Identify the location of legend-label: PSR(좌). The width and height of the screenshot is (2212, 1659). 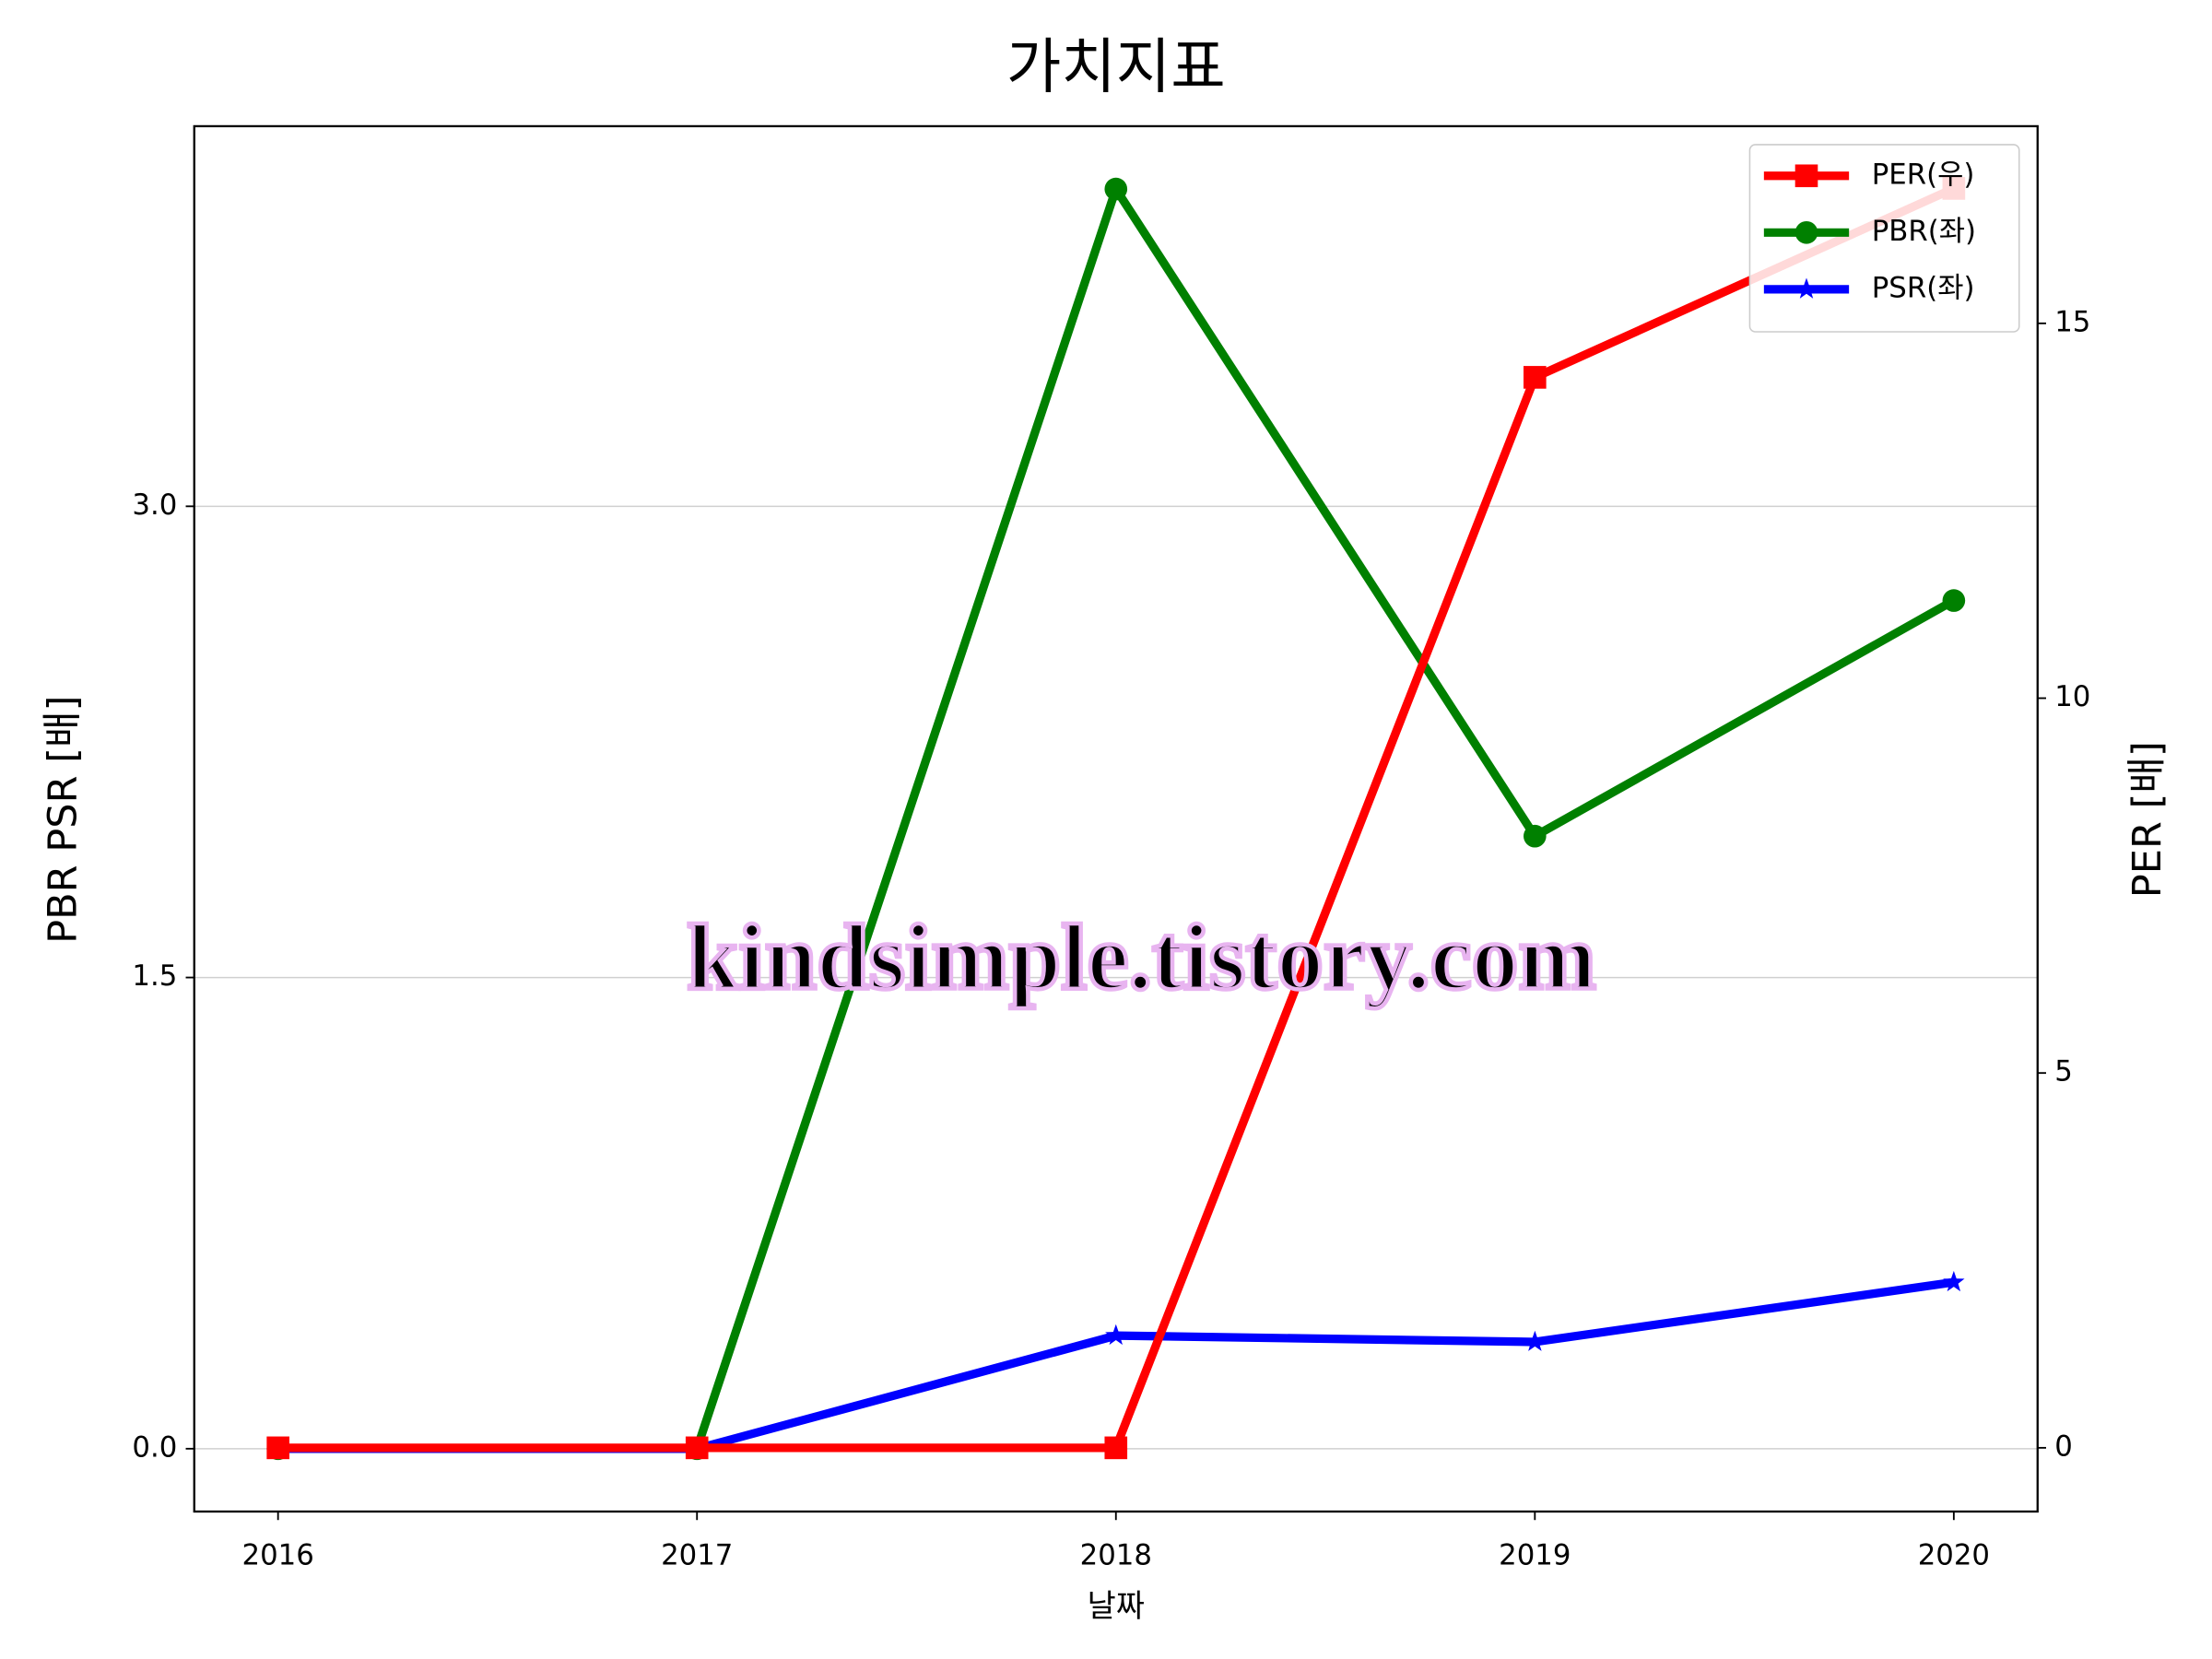
(1923, 287).